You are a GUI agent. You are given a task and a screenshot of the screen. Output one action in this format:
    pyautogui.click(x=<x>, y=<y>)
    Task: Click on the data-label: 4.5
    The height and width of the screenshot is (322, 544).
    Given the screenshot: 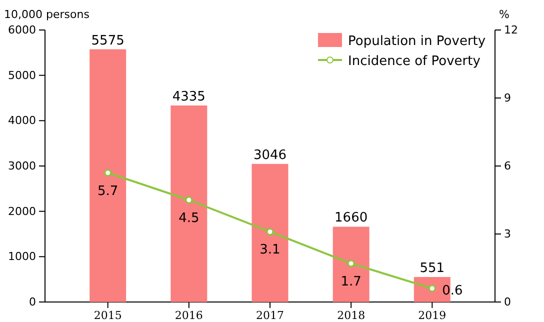 What is the action you would take?
    pyautogui.click(x=189, y=218)
    